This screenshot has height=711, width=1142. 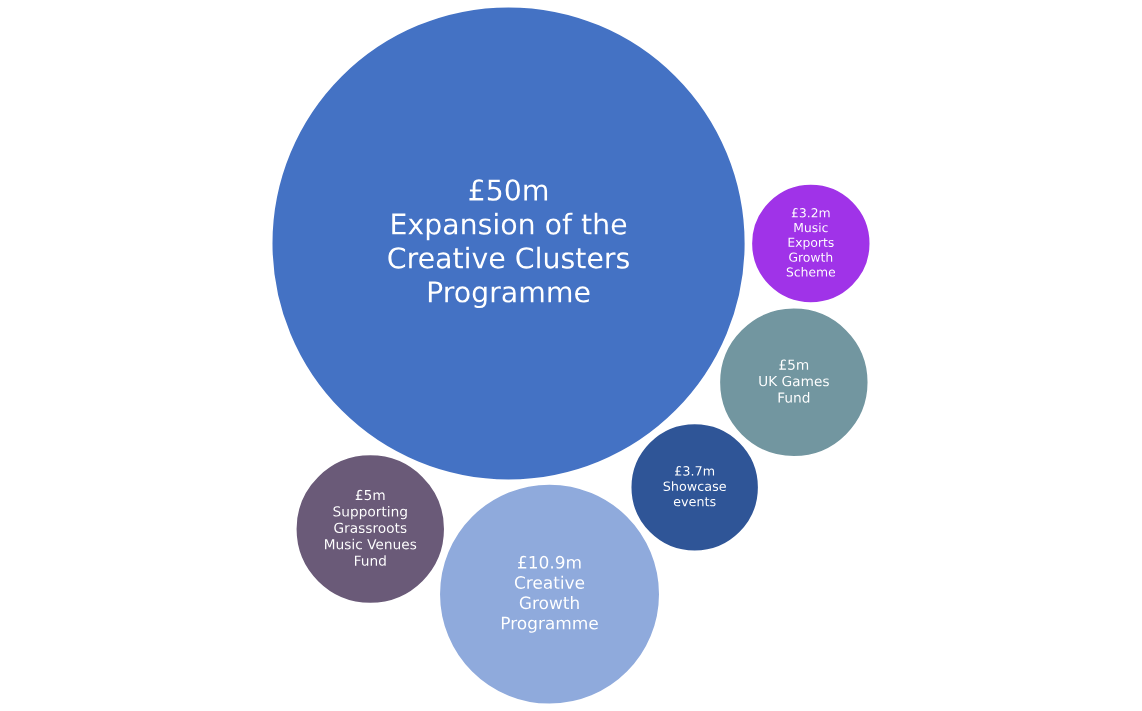 What do you see at coordinates (371, 535) in the screenshot?
I see `category-label: Supporting Grassroots Music Venues Fund` at bounding box center [371, 535].